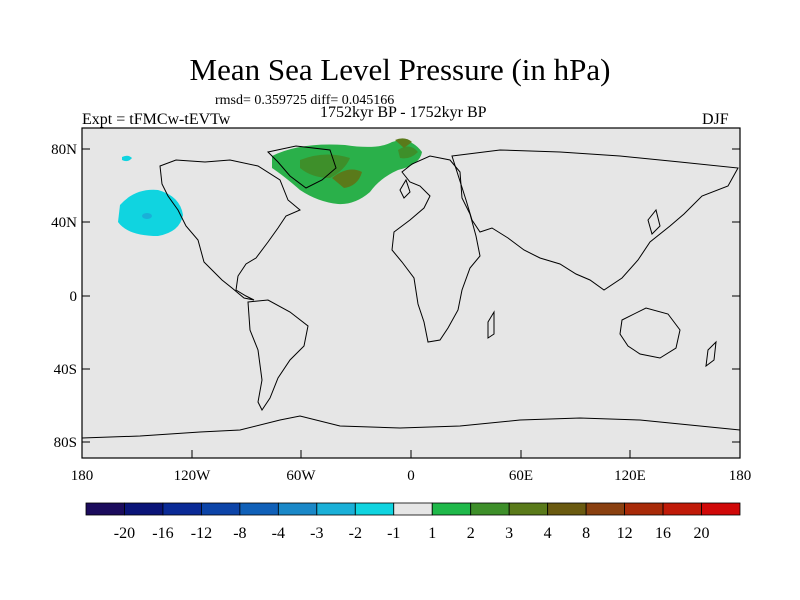 This screenshot has height=600, width=800. What do you see at coordinates (65, 370) in the screenshot?
I see `lat-label: 40S` at bounding box center [65, 370].